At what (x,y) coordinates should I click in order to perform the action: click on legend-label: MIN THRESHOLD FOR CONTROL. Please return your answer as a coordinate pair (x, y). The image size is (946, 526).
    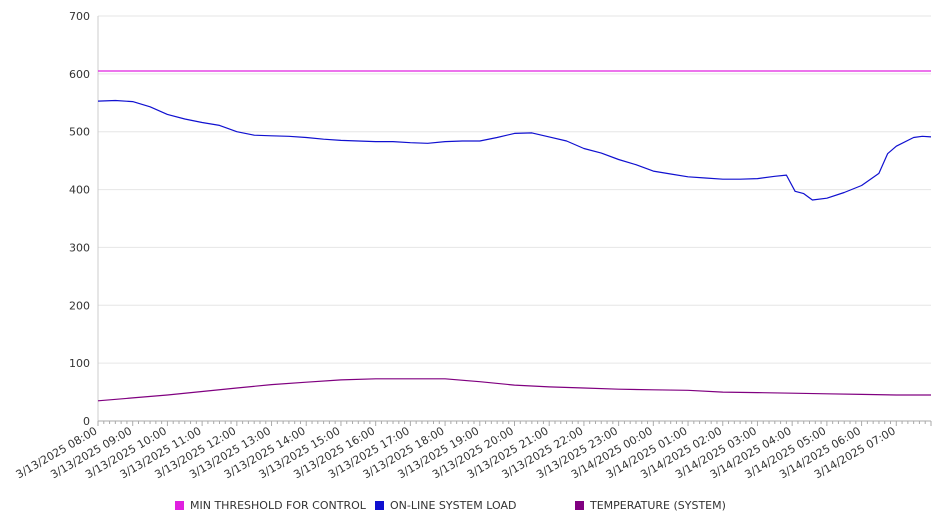
    Looking at the image, I should click on (278, 505).